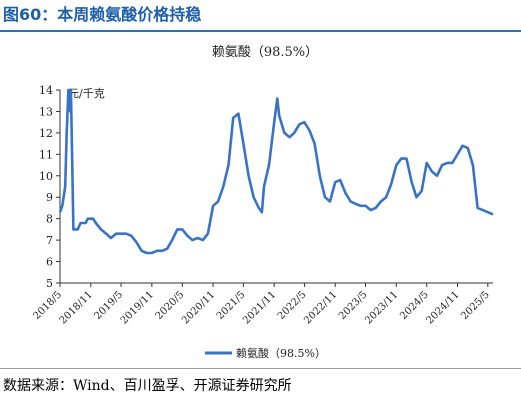 The width and height of the screenshot is (521, 405). What do you see at coordinates (46, 111) in the screenshot?
I see `y-tick-label: 13` at bounding box center [46, 111].